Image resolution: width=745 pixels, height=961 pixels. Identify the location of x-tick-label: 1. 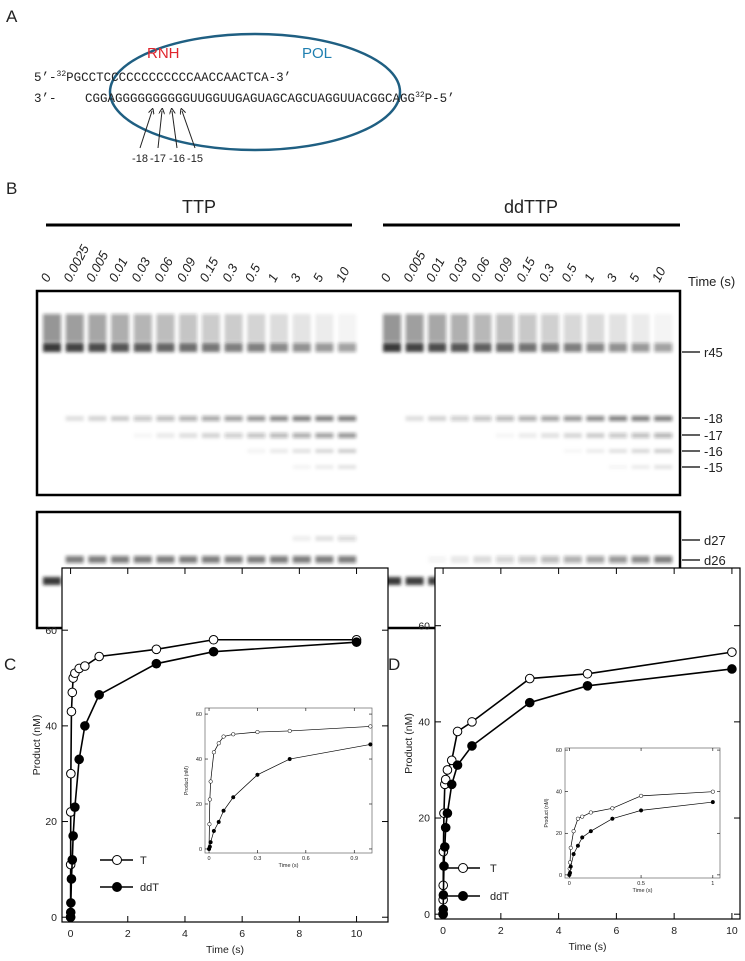
(712, 884).